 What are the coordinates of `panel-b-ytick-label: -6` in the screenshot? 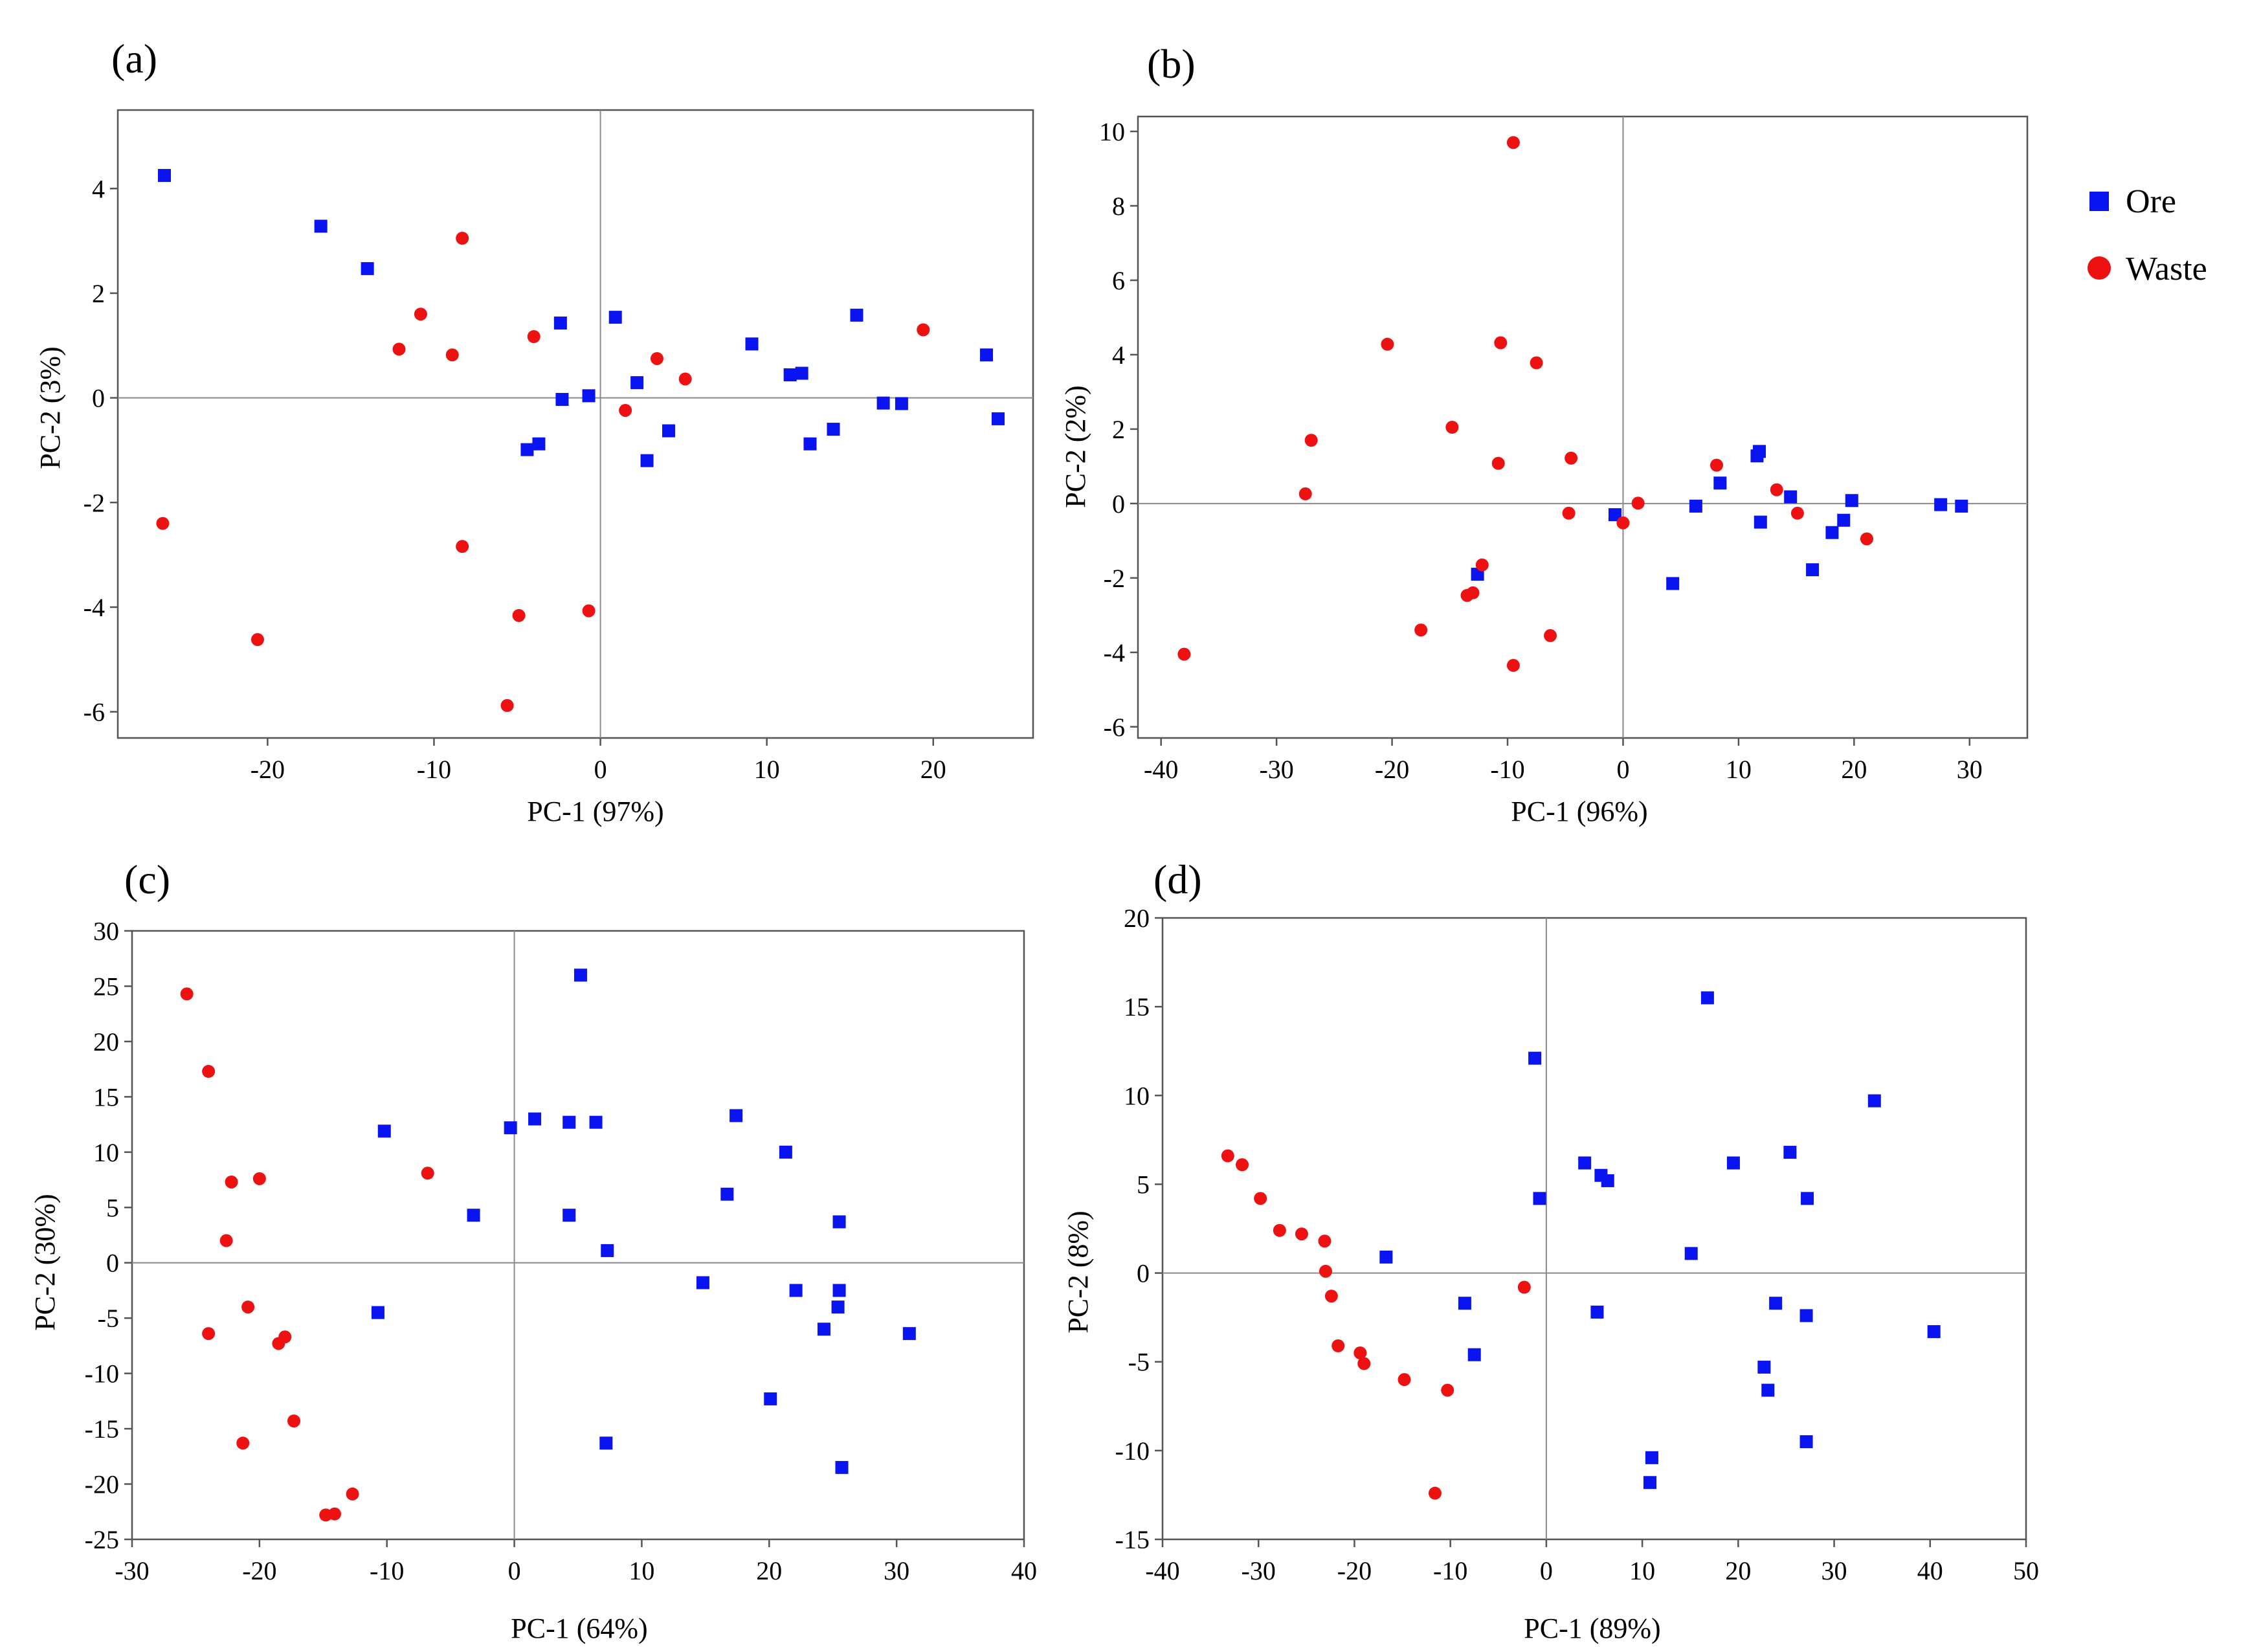 It's located at (1115, 727).